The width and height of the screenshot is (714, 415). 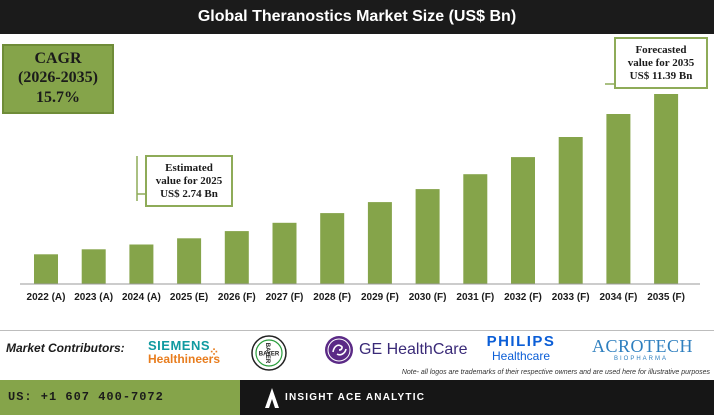 What do you see at coordinates (428, 297) in the screenshot?
I see `x-tick-label-8: 2030 (F)` at bounding box center [428, 297].